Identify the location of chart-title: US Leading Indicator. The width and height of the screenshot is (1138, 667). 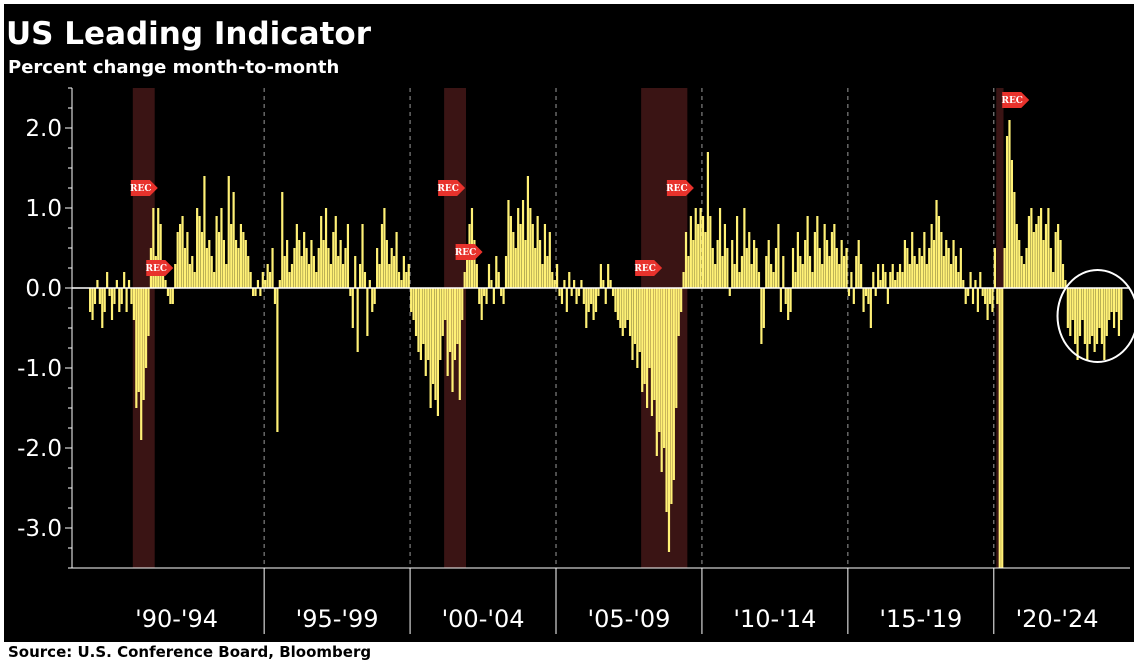
(188, 34).